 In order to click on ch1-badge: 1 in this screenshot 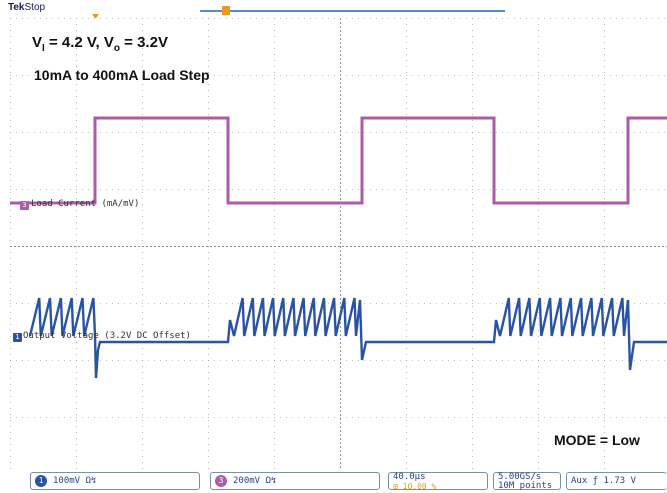, I will do `click(41, 481)`.